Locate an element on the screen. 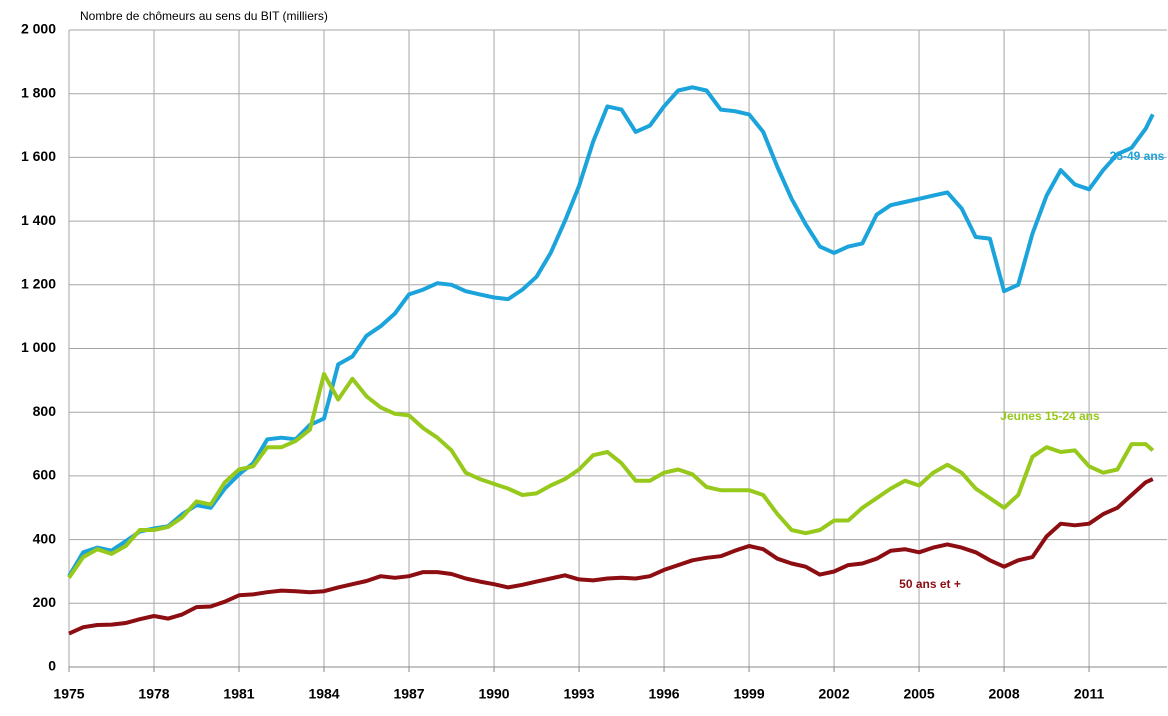  x-tick-label: 1987 is located at coordinates (408, 694).